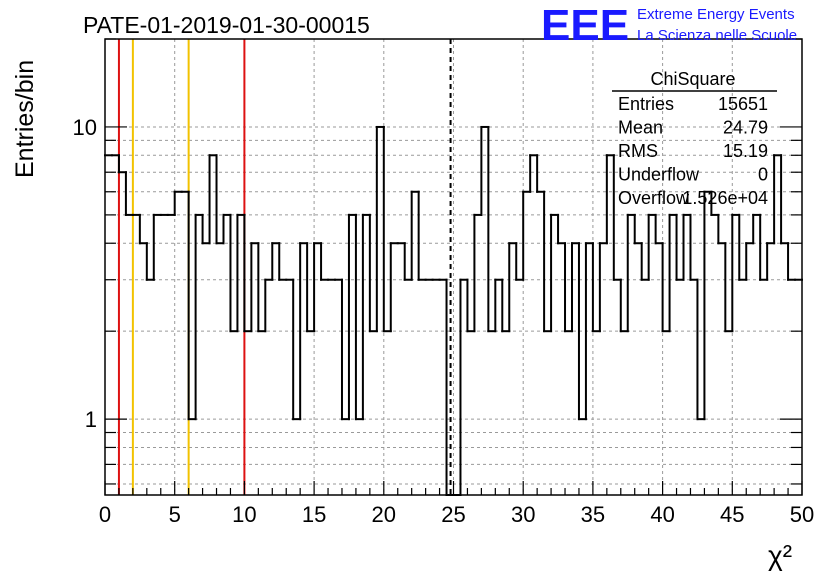 This screenshot has height=572, width=836. I want to click on stats-label: RMS, so click(638, 151).